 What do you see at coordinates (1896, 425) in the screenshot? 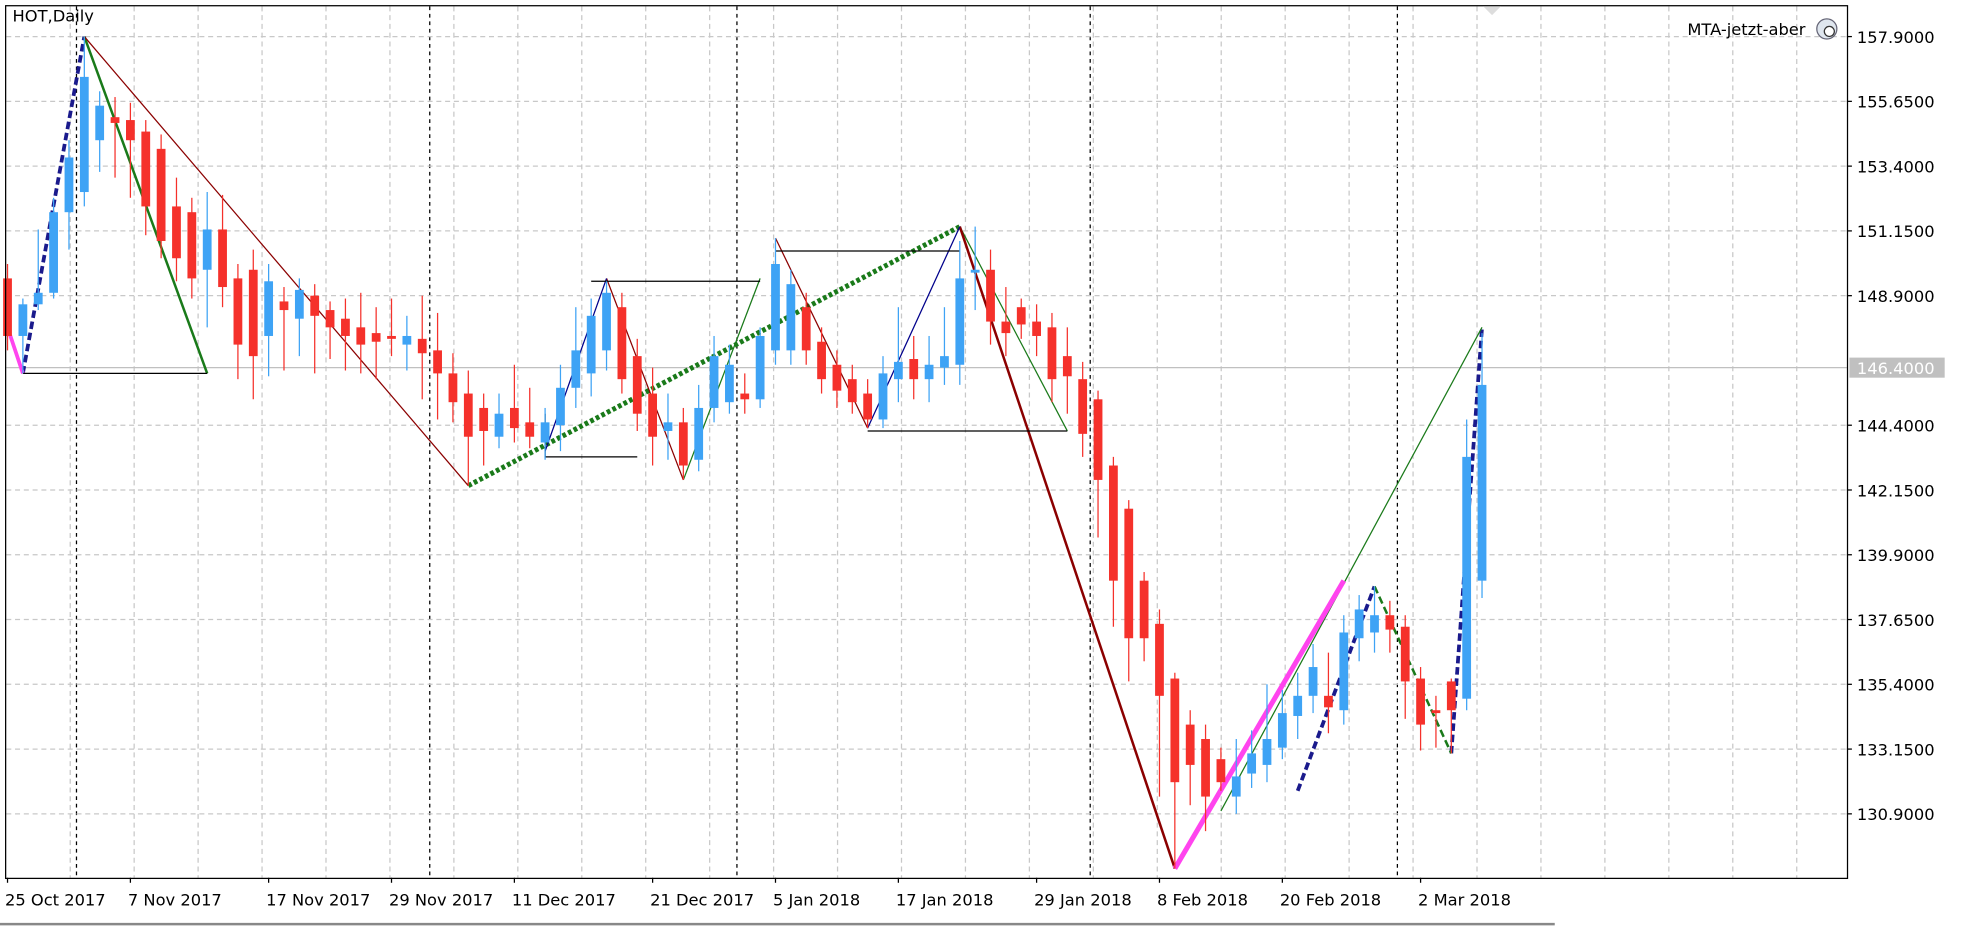
I see `y-tick-label: 144.4000` at bounding box center [1896, 425].